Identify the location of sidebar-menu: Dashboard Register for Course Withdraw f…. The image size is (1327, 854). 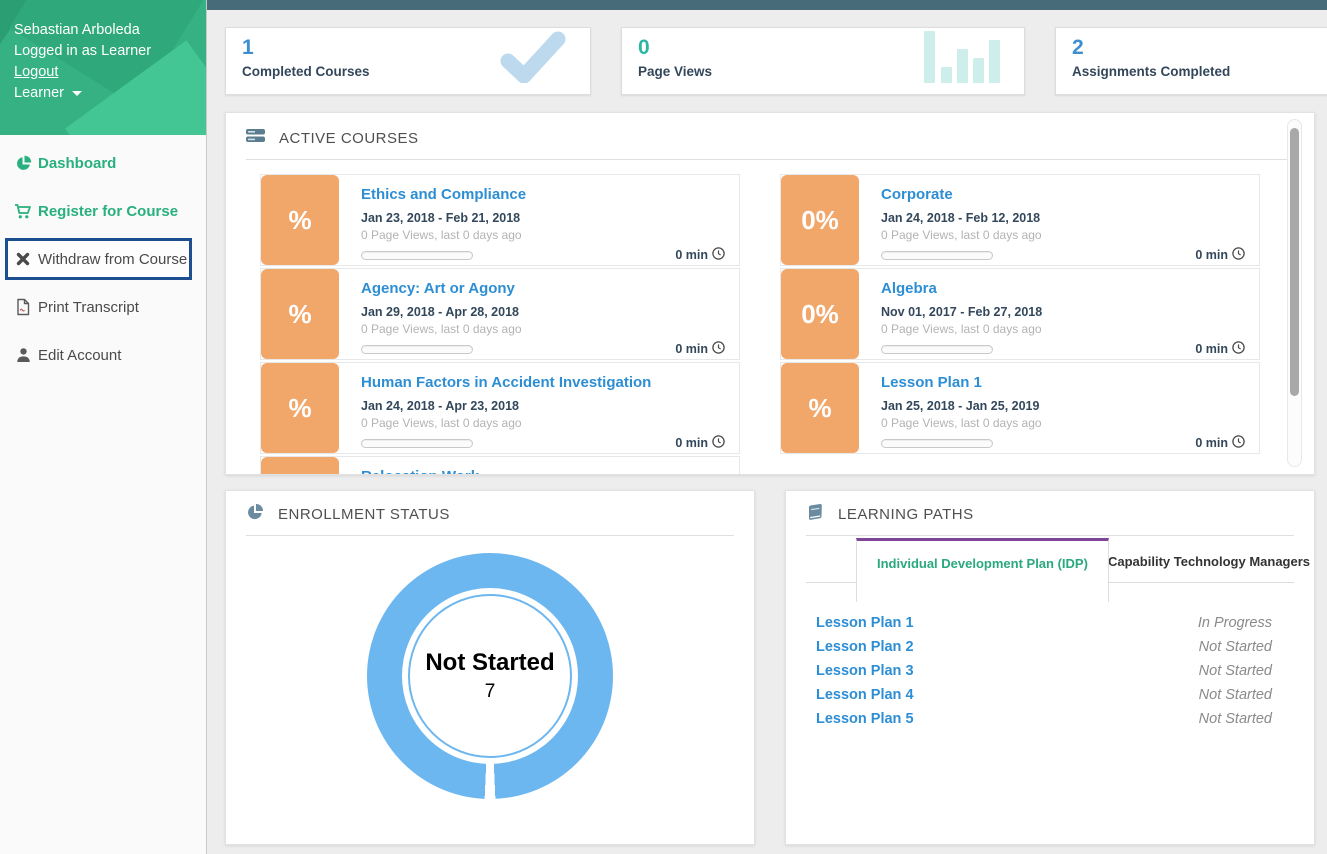
(103, 257).